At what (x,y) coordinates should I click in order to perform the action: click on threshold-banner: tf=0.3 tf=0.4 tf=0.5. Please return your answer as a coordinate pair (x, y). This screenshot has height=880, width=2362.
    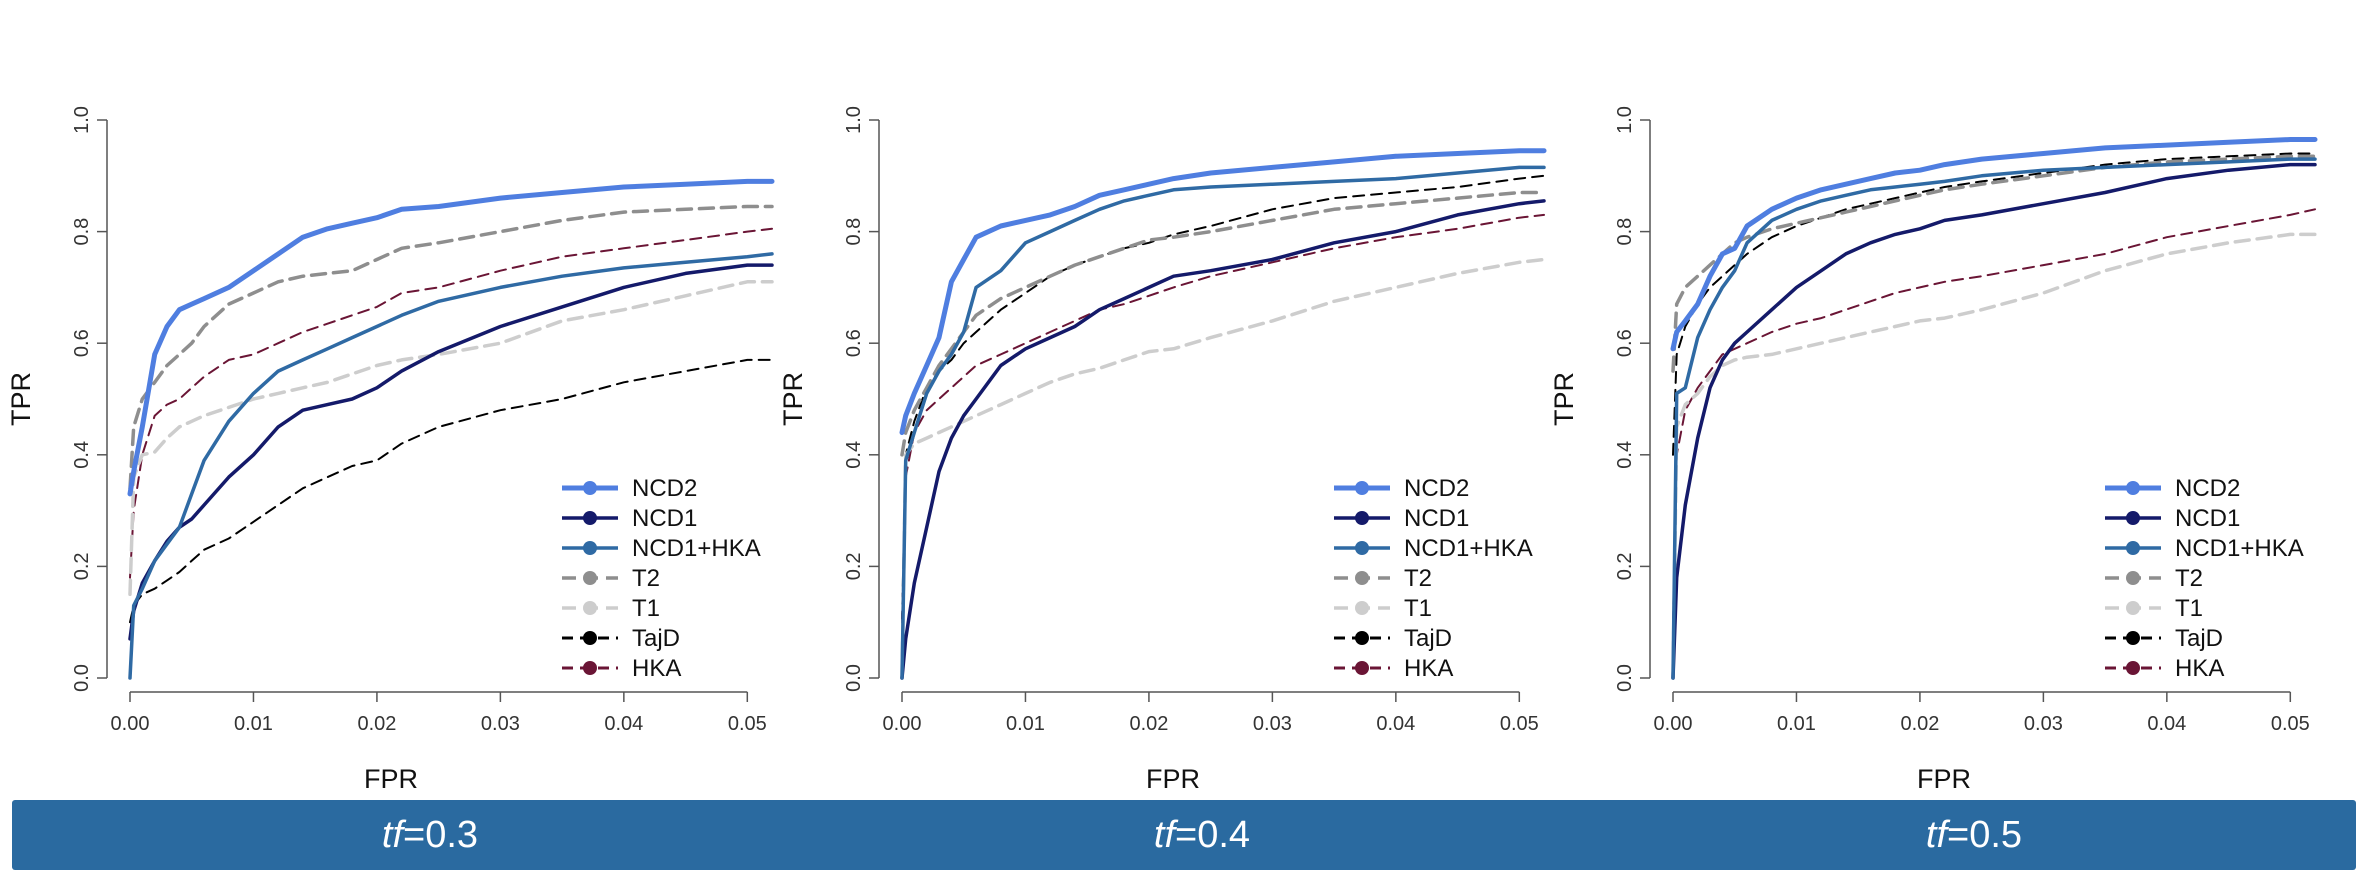
    Looking at the image, I should click on (1184, 835).